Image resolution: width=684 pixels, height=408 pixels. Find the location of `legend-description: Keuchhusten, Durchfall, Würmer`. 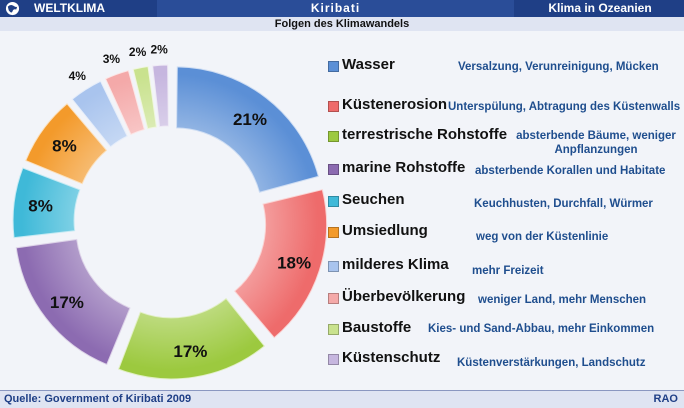

legend-description: Keuchhusten, Durchfall, Würmer is located at coordinates (563, 204).